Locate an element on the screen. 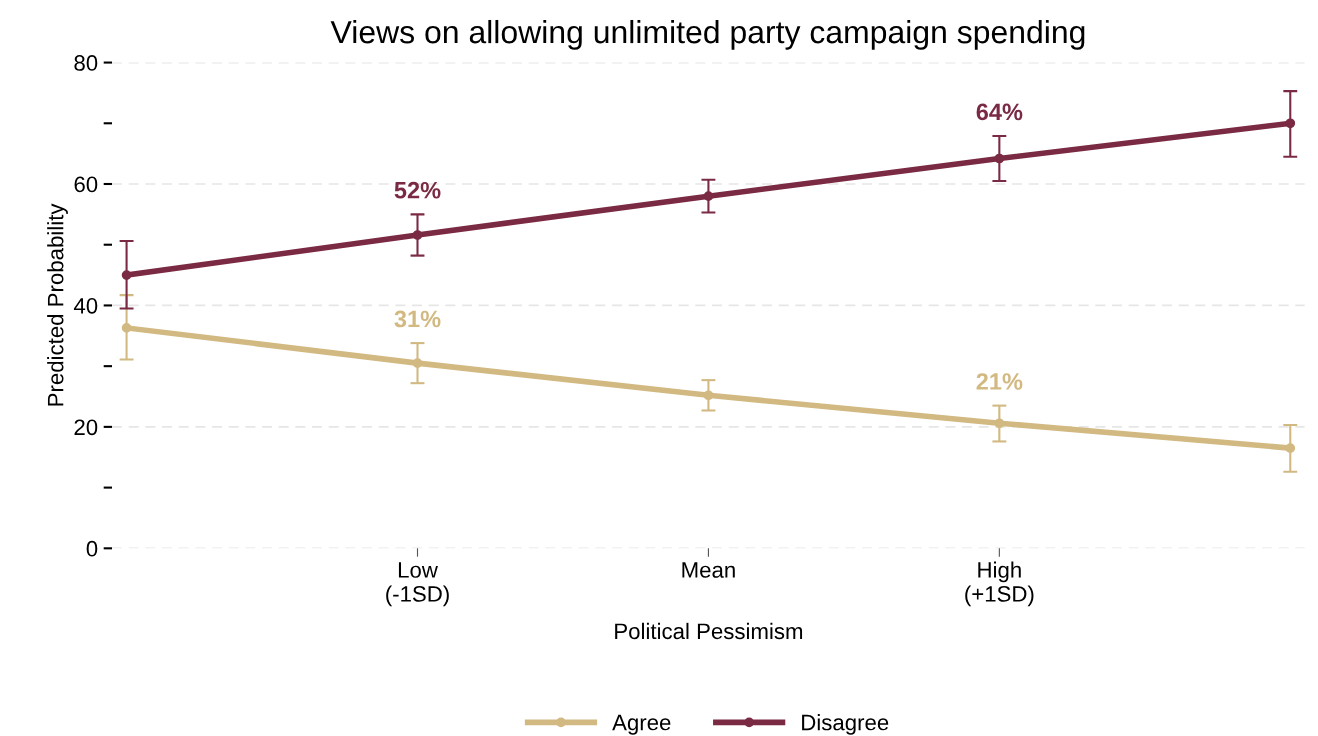 This screenshot has height=736, width=1318. y-axis-title: Predicted Probability is located at coordinates (57, 304).